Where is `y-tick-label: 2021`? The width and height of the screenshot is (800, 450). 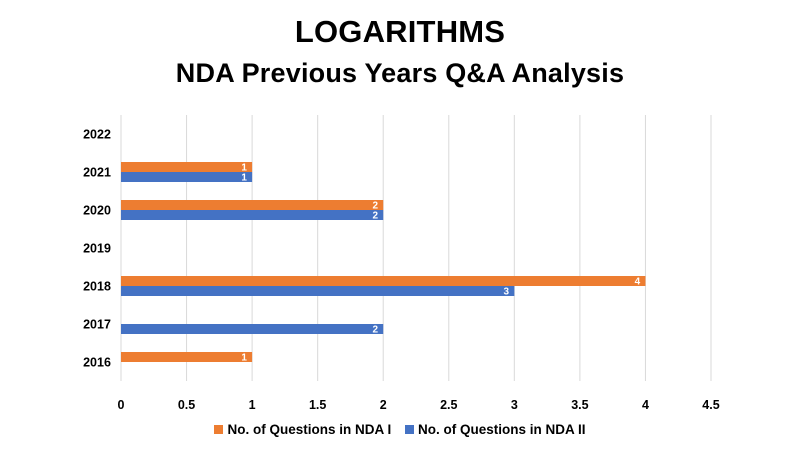 y-tick-label: 2021 is located at coordinates (97, 173).